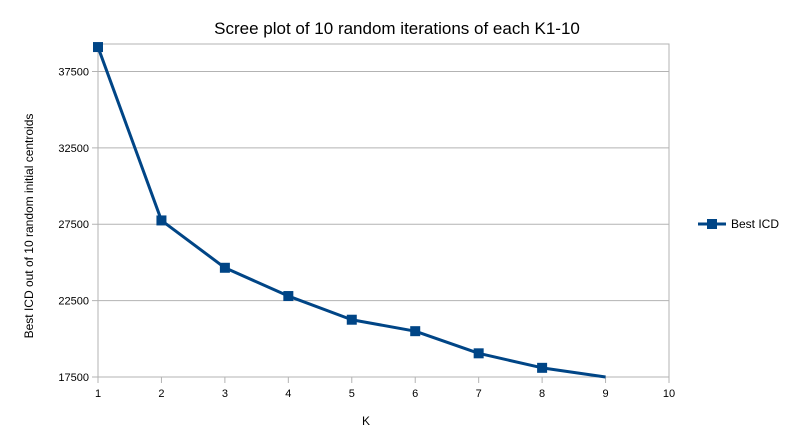  I want to click on x-tick-label: 6, so click(415, 394).